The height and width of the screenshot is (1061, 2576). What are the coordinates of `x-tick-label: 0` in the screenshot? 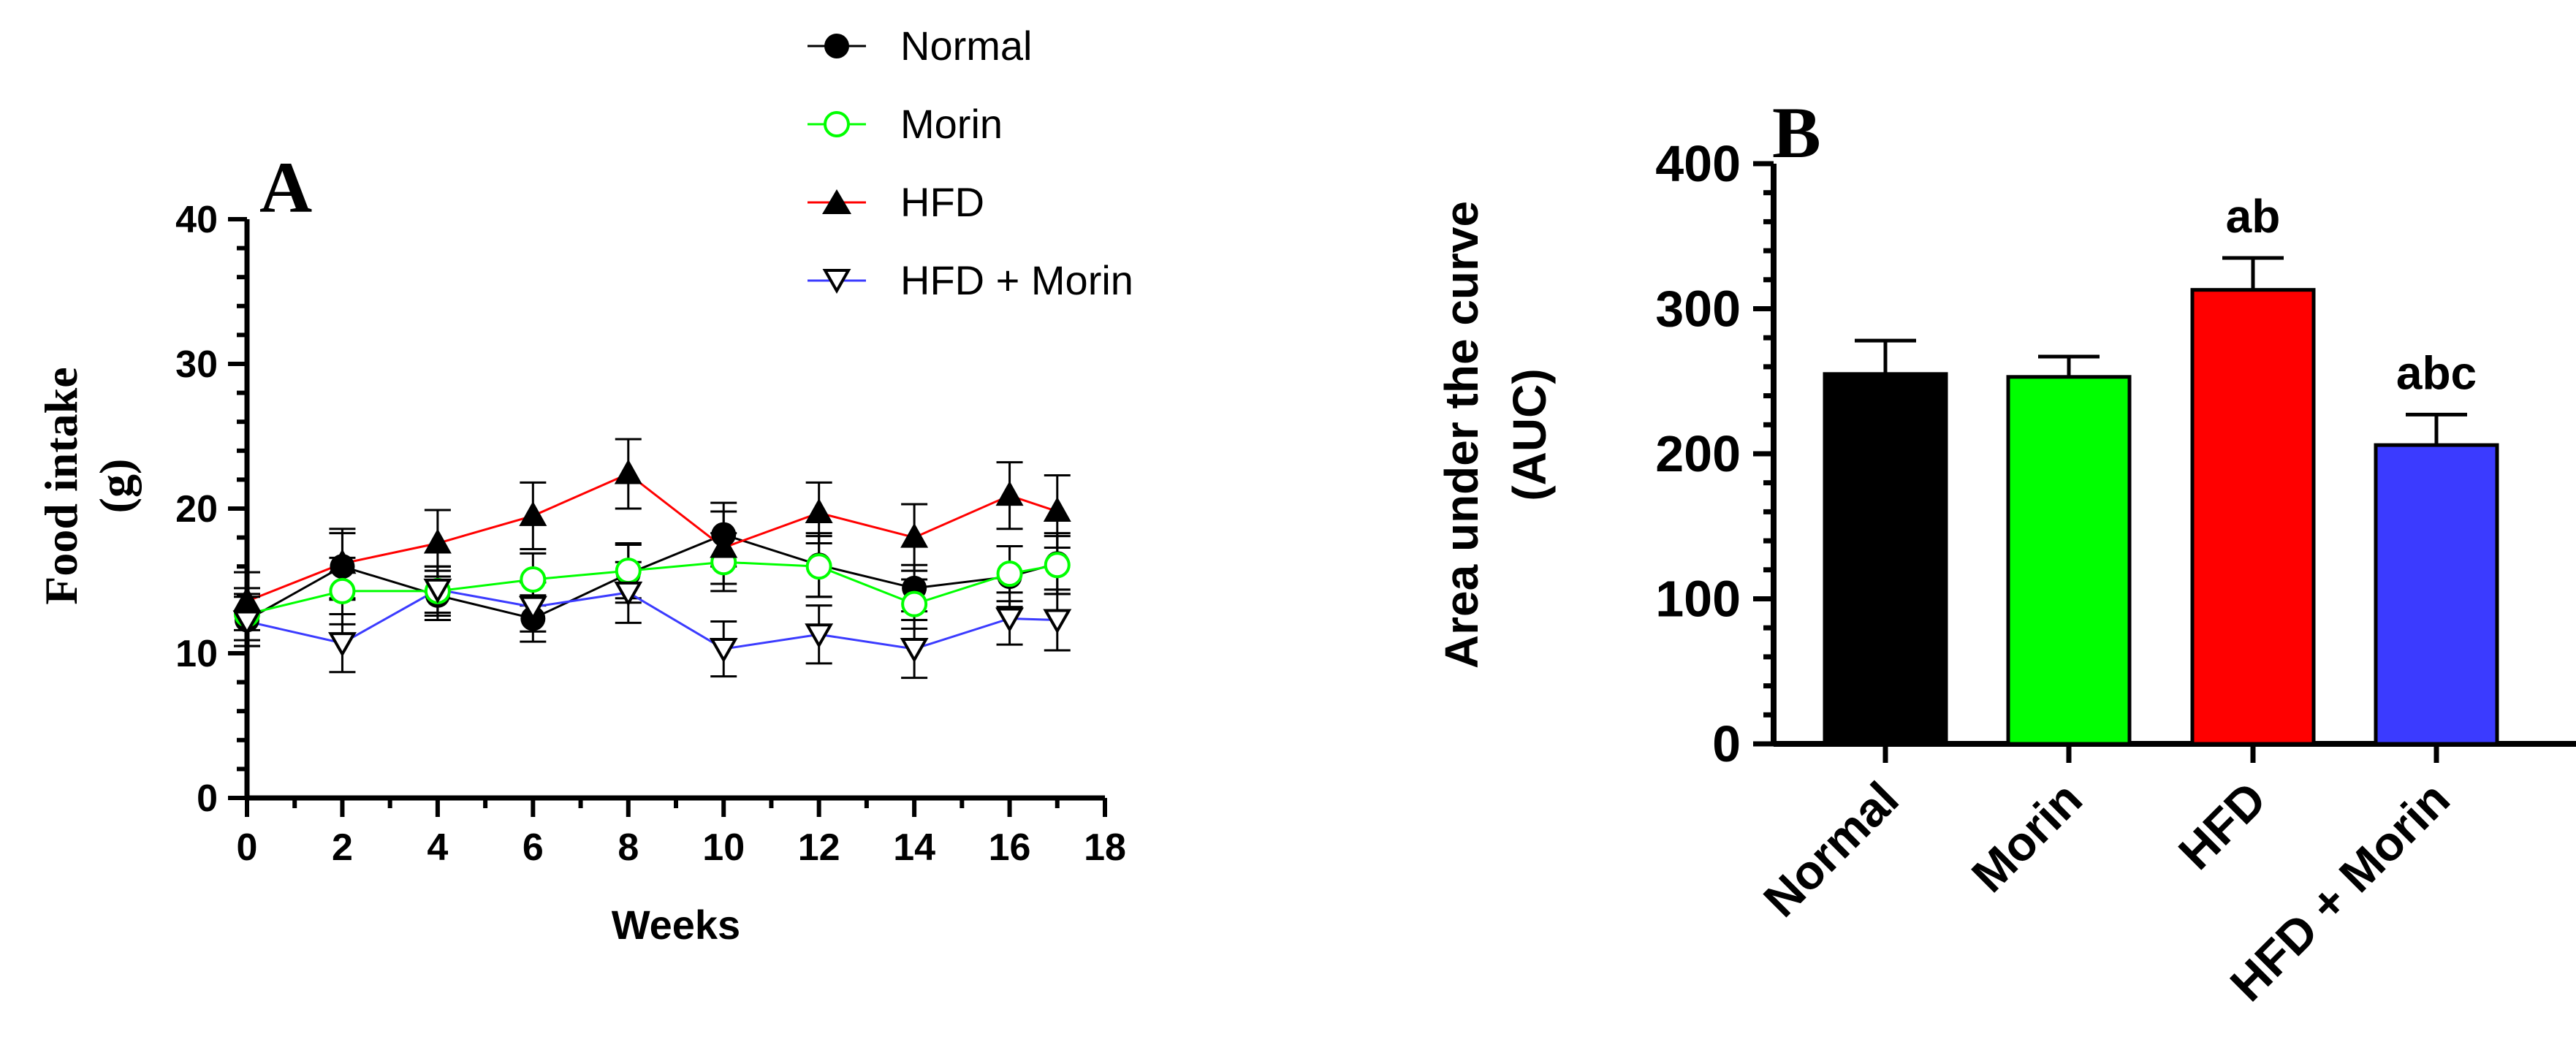 It's located at (248, 848).